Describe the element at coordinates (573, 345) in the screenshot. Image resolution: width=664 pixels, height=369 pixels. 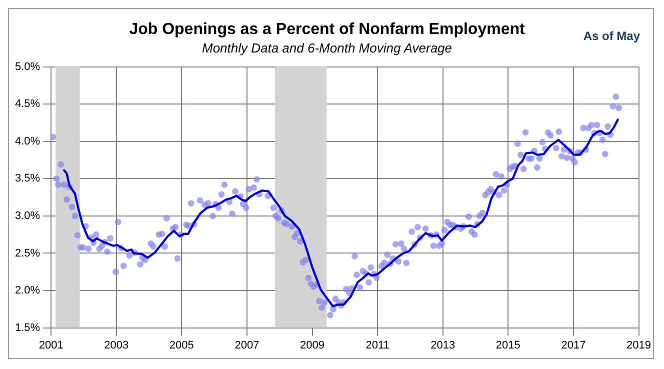
I see `x-tick-label: 2017` at that location.